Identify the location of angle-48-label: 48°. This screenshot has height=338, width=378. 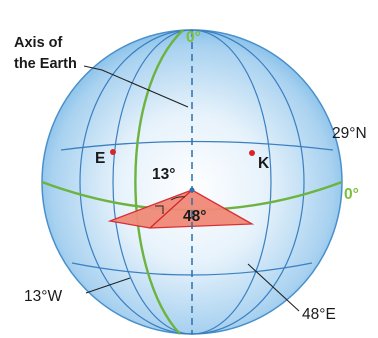
(194, 216).